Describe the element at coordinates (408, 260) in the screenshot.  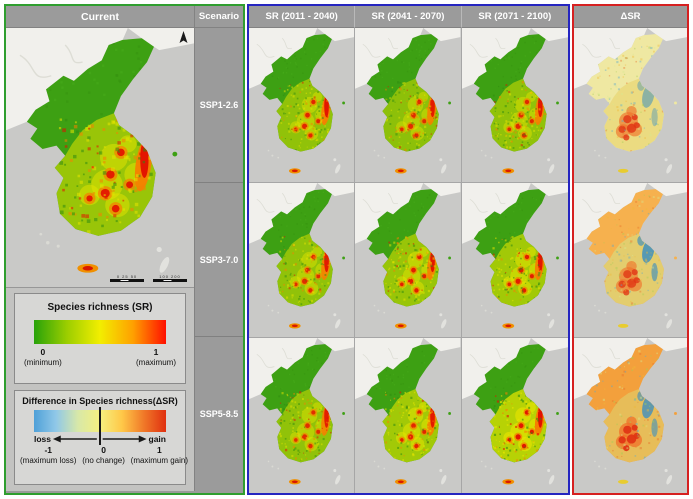
I see `map-sr-ssp3-2041-2070` at that location.